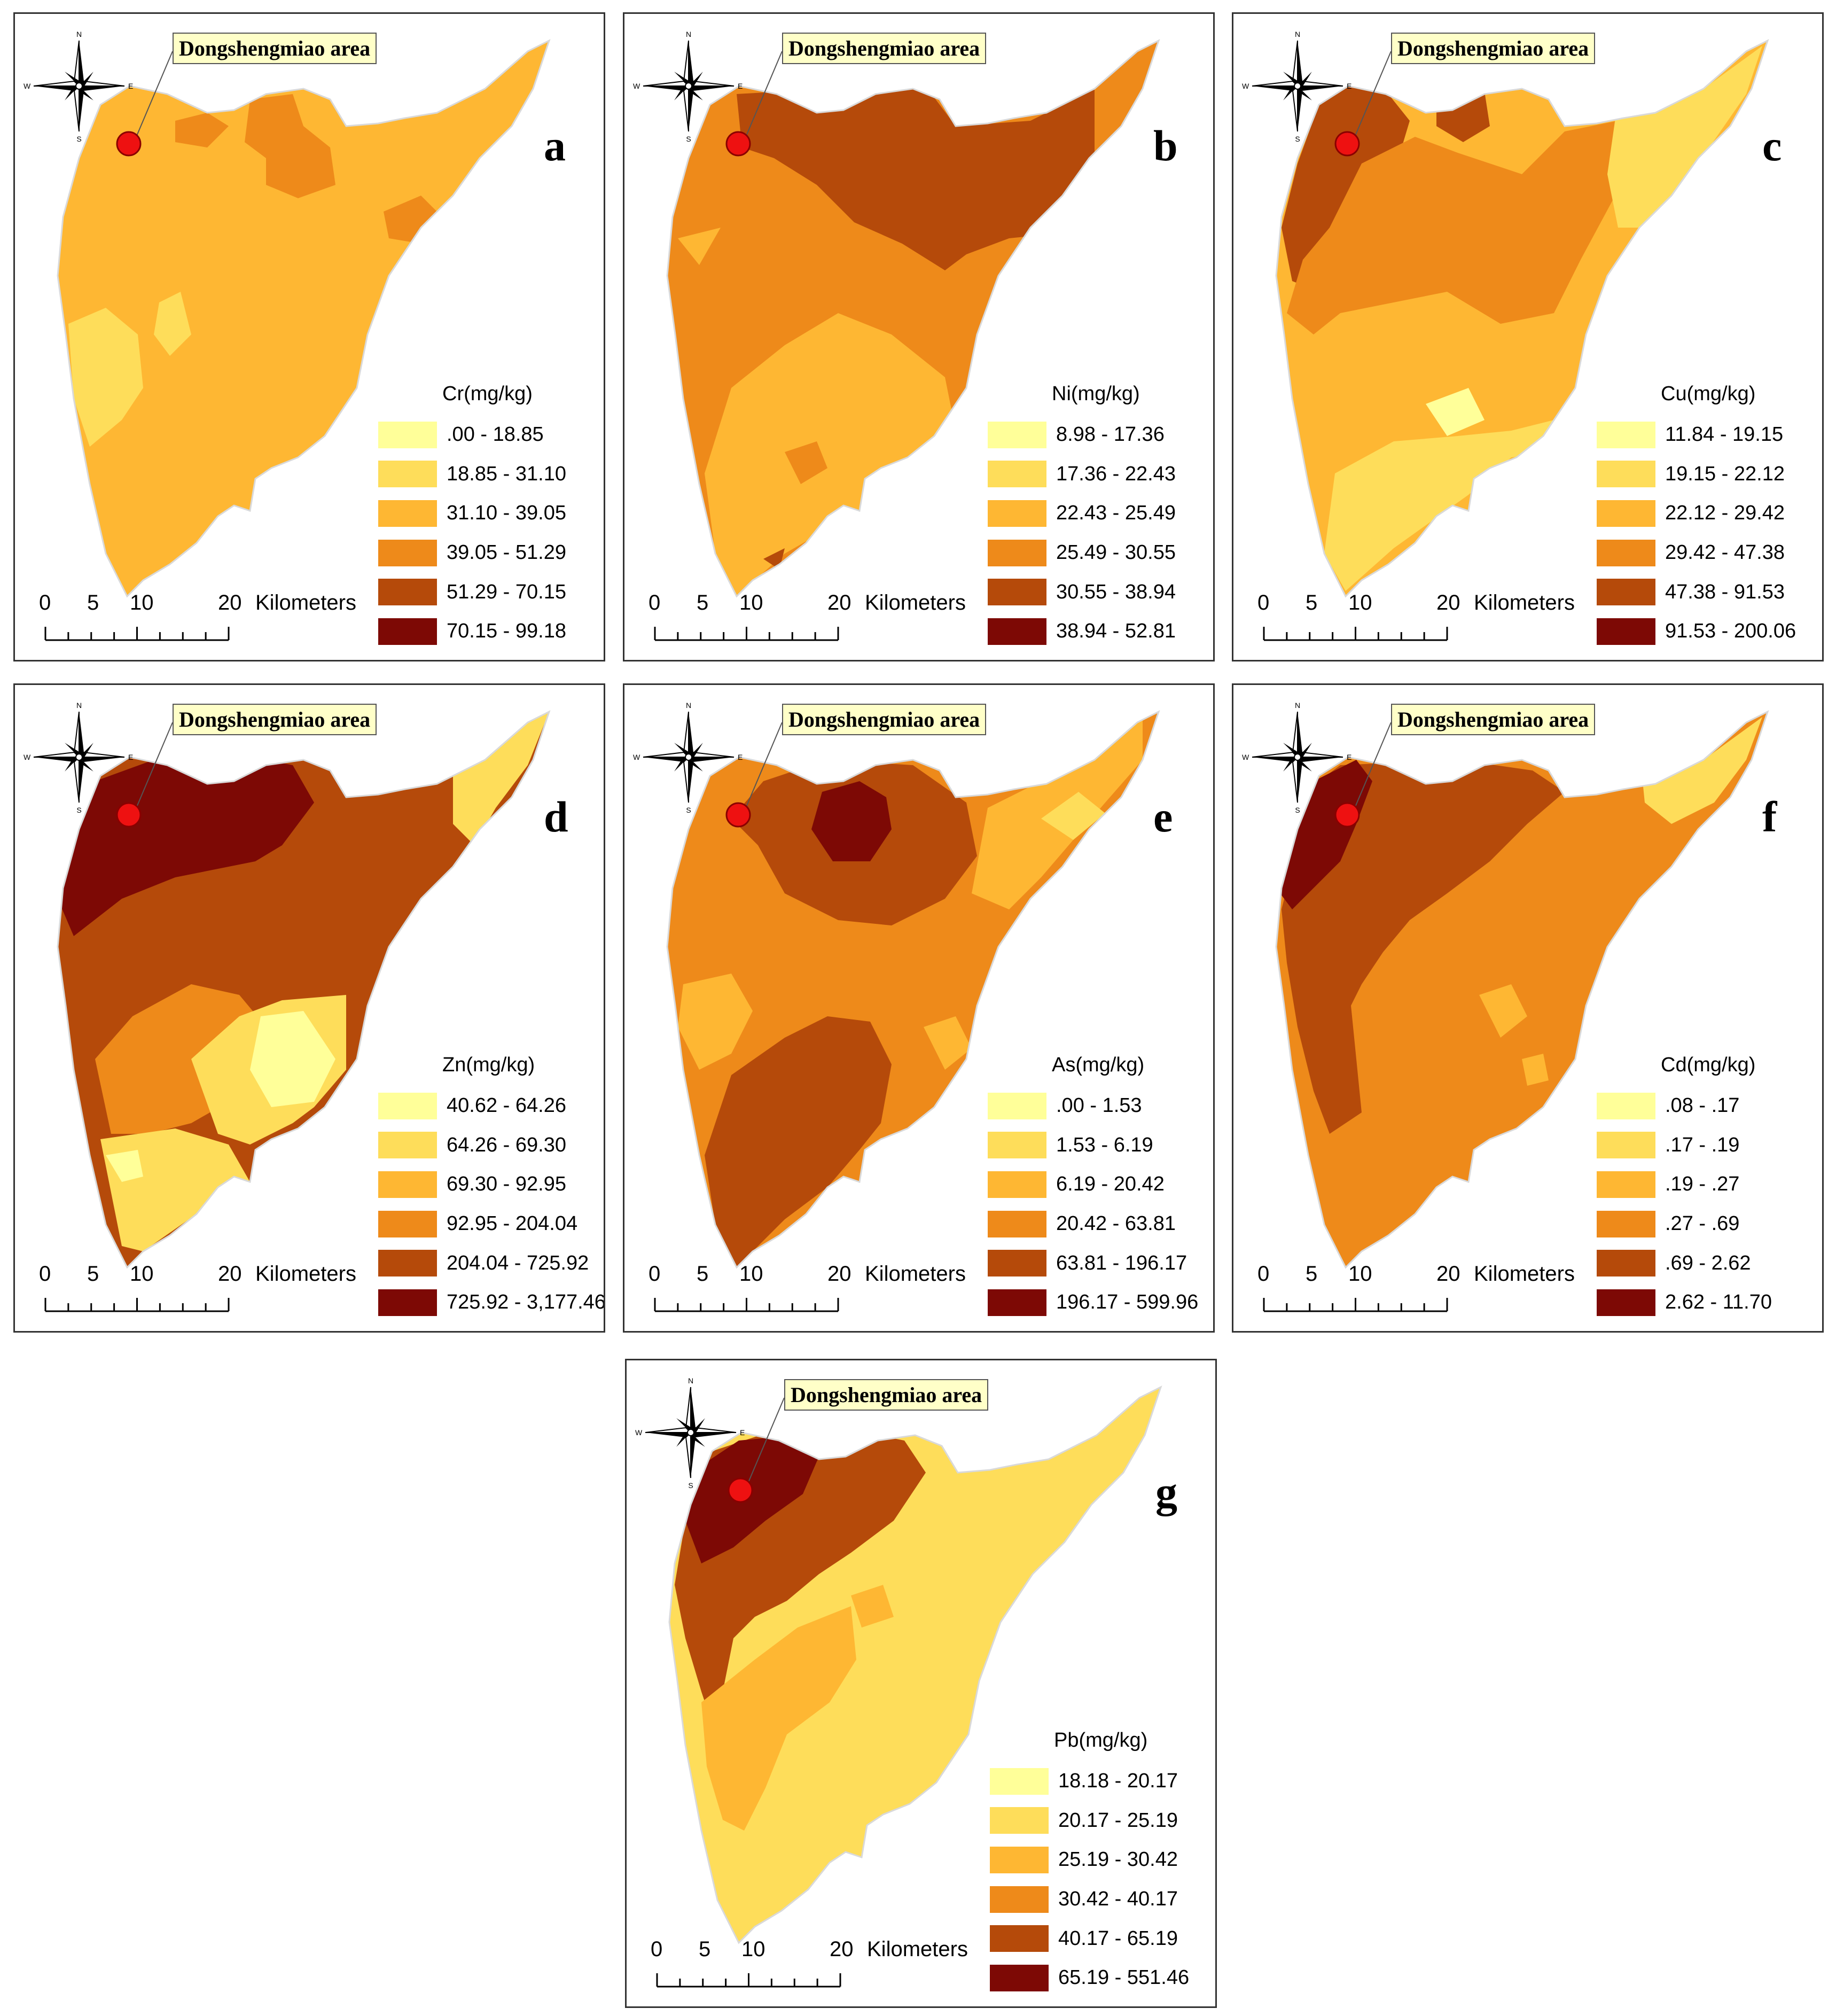  I want to click on legend-item: 40.17 - 65.19, so click(1097, 1938).